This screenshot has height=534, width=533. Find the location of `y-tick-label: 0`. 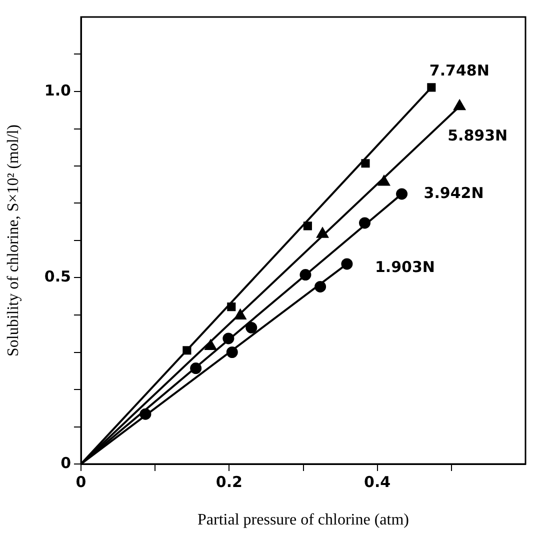

y-tick-label: 0 is located at coordinates (65, 463).